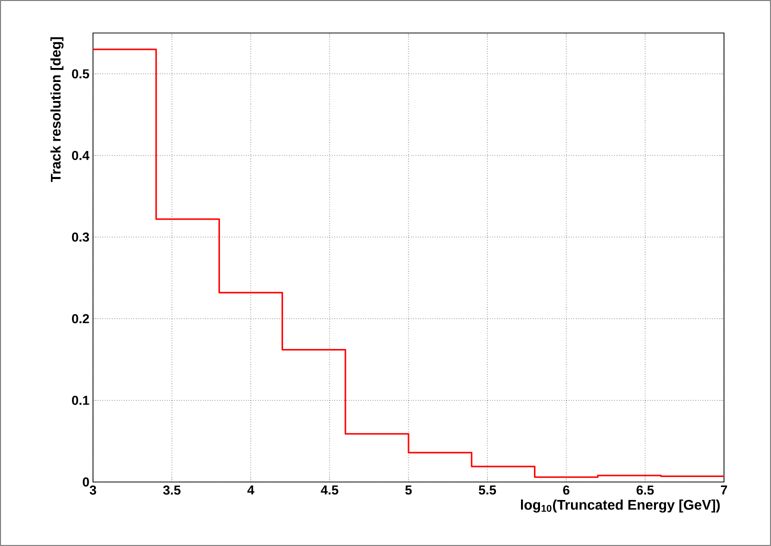 This screenshot has height=546, width=771. Describe the element at coordinates (93, 490) in the screenshot. I see `x-tick-label: 3` at that location.